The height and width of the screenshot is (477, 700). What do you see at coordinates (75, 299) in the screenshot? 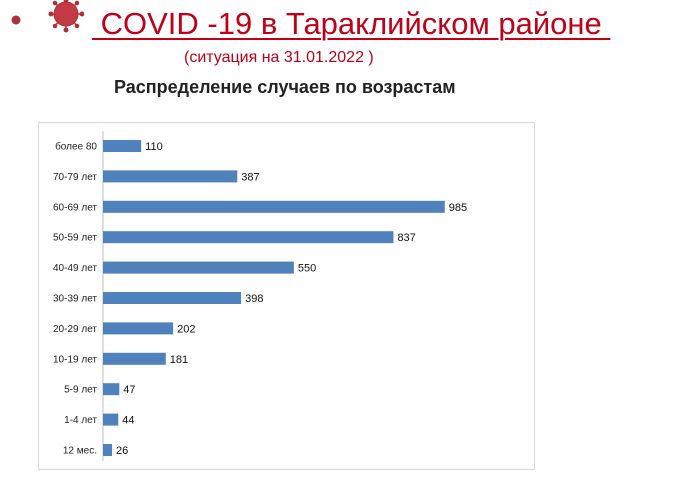
I see `category-label: 30-39 лет` at bounding box center [75, 299].